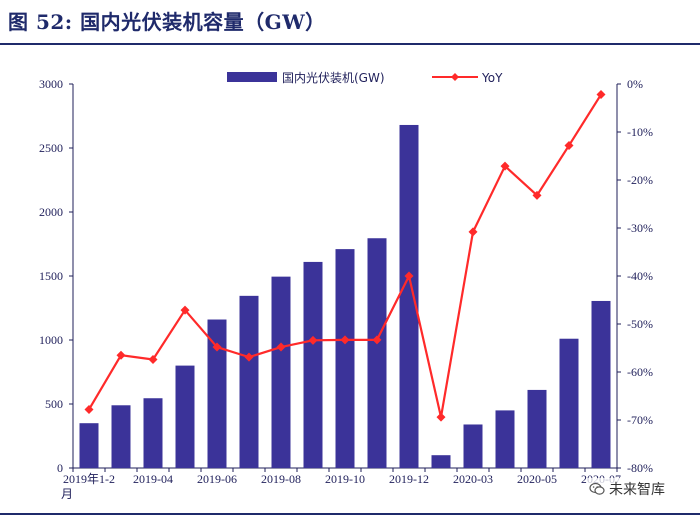 Image resolution: width=700 pixels, height=519 pixels. What do you see at coordinates (350, 44) in the screenshot?
I see `title-divider` at bounding box center [350, 44].